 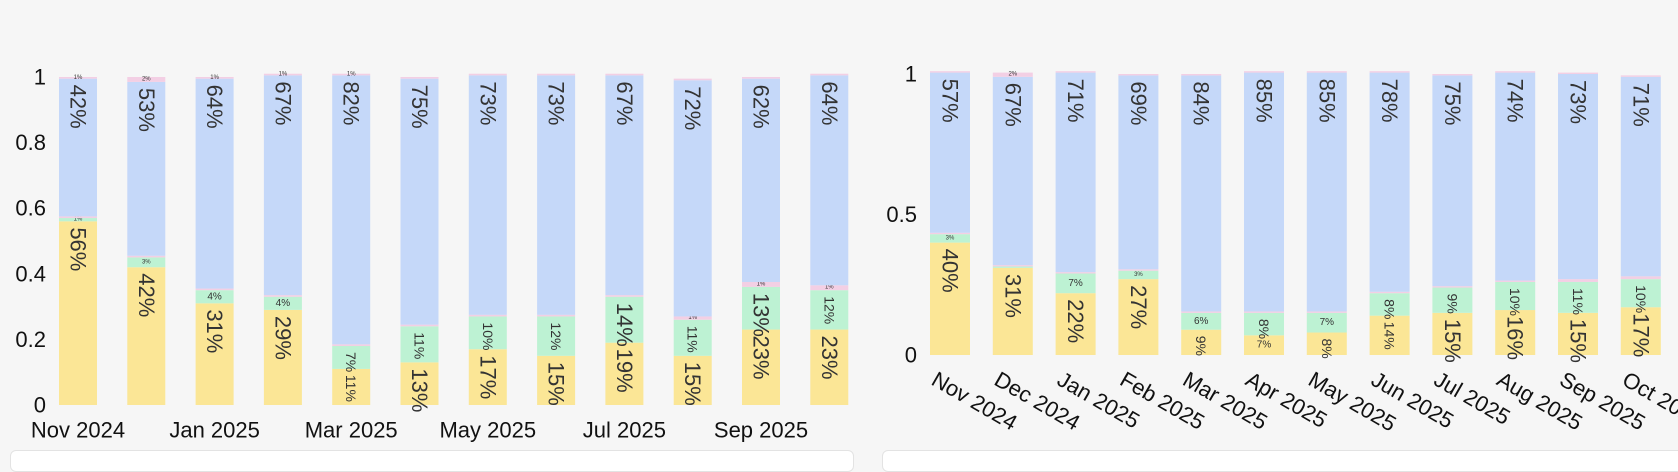 I want to click on segment-value-label: 13%, so click(x=761, y=315).